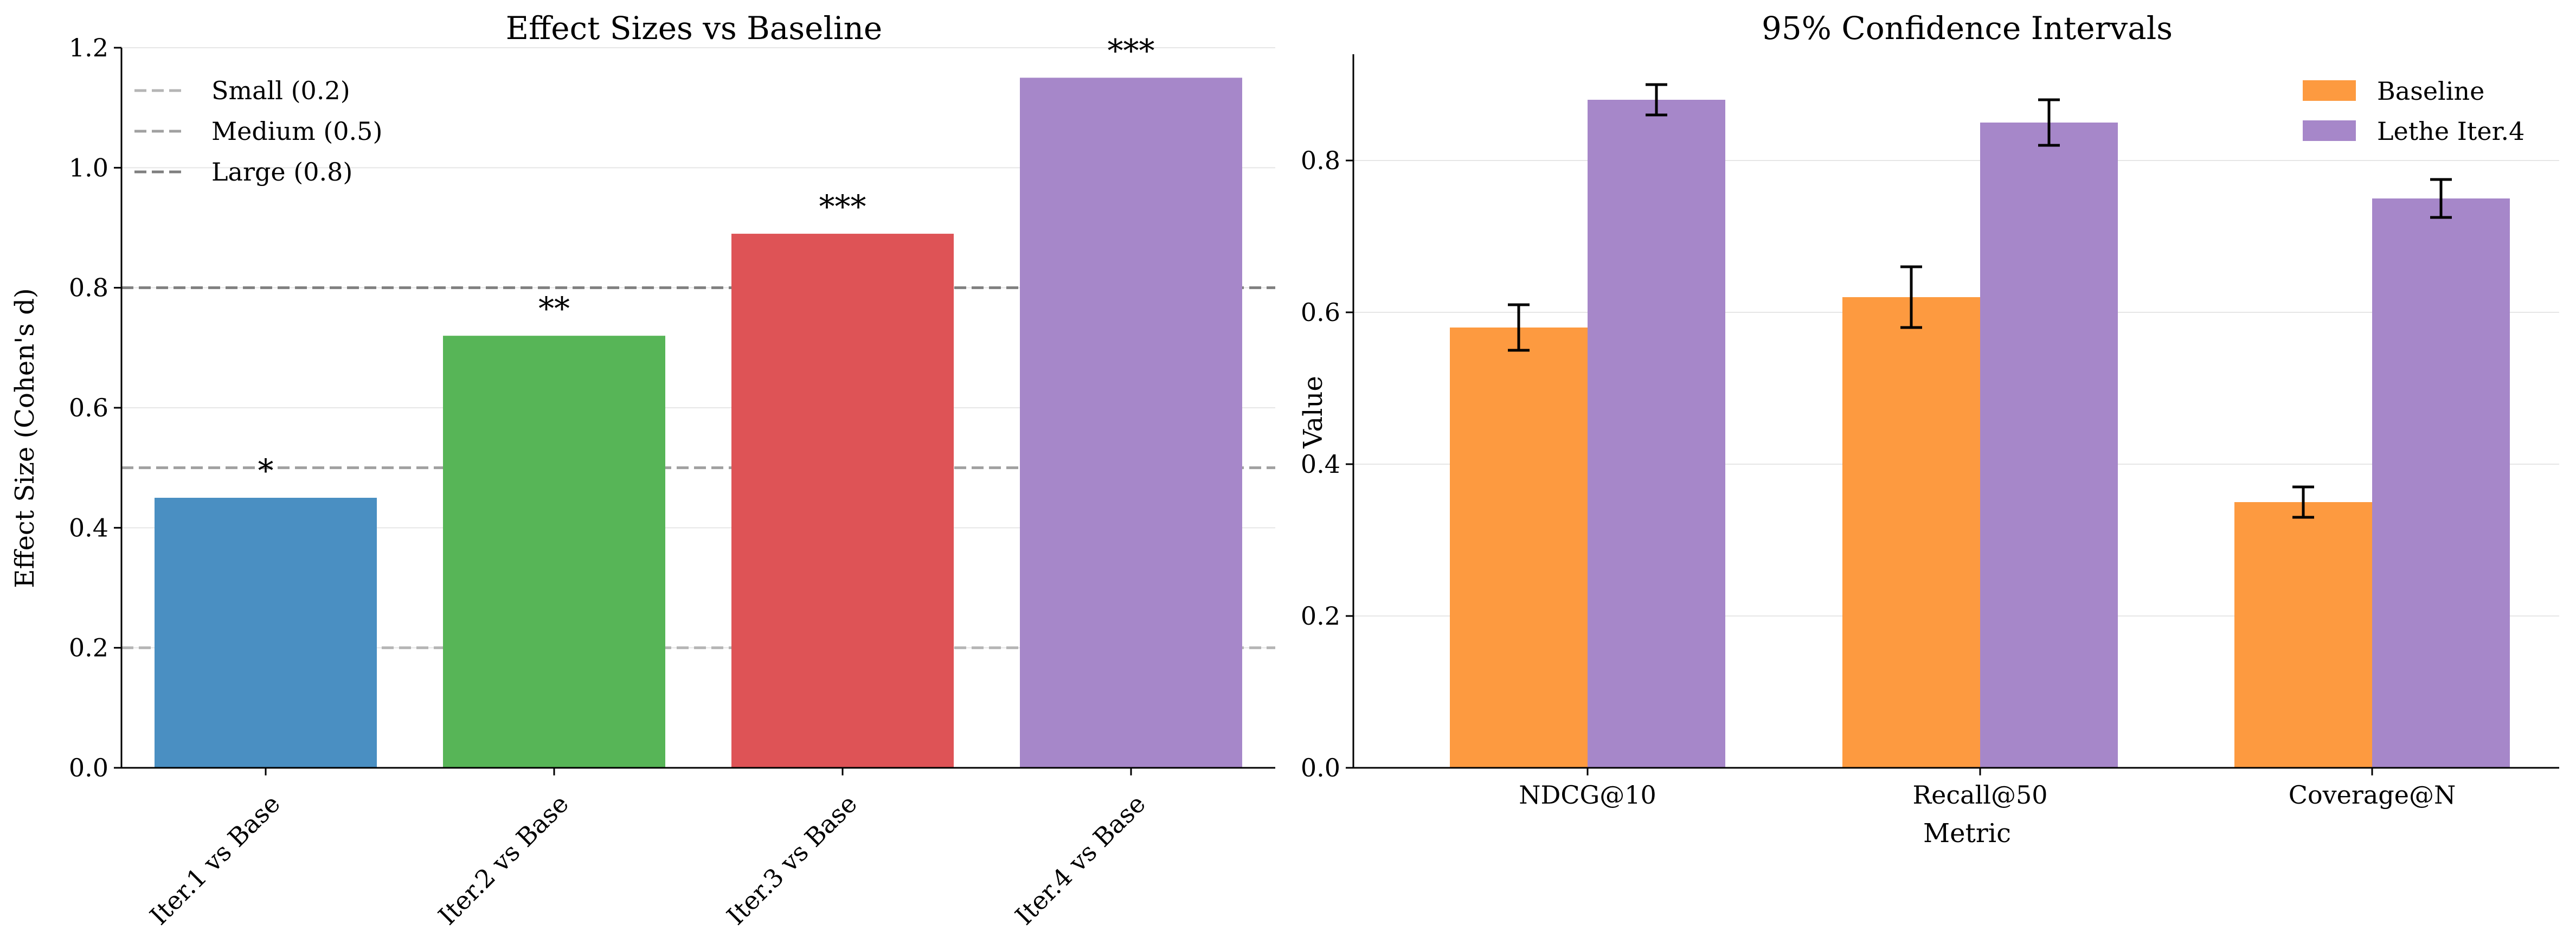 This screenshot has height=950, width=2576. What do you see at coordinates (1967, 28) in the screenshot?
I see `right-chart-title: 95% Confidence Intervals` at bounding box center [1967, 28].